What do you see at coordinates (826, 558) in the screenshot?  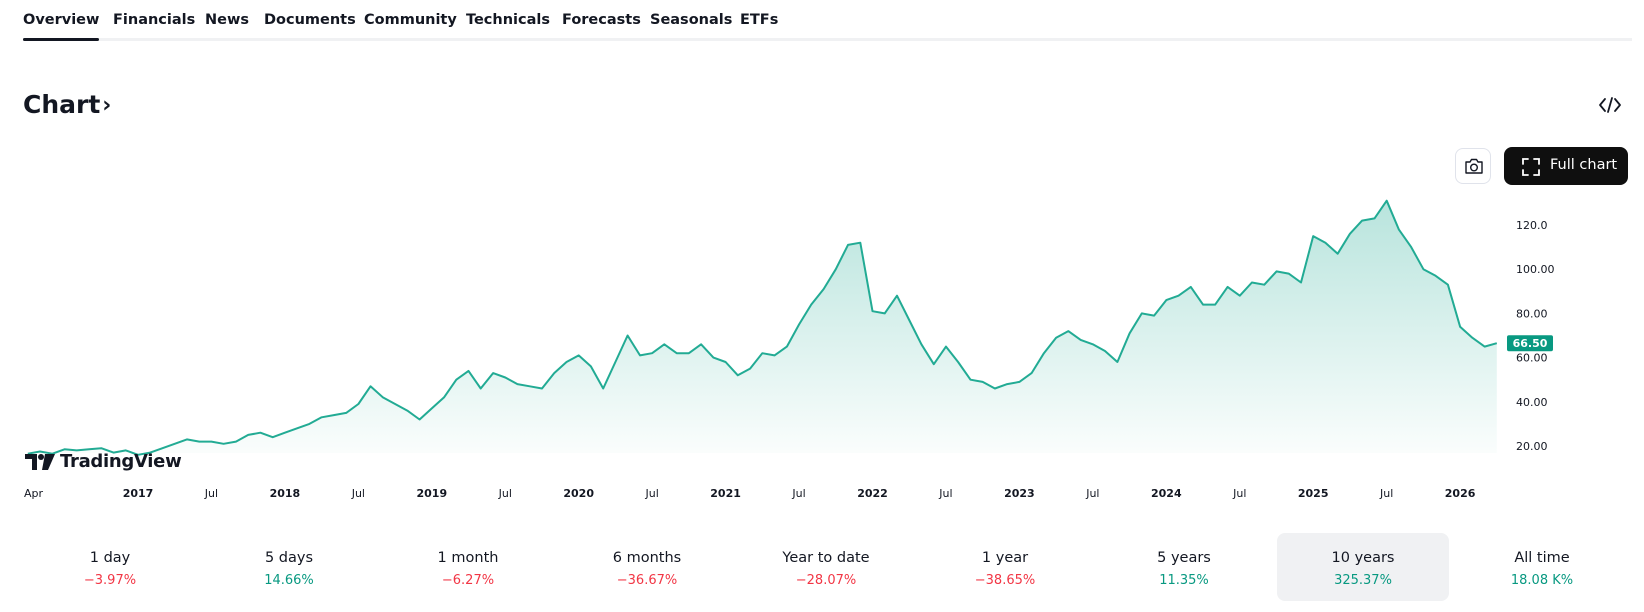 I see `period-label: Year to date` at bounding box center [826, 558].